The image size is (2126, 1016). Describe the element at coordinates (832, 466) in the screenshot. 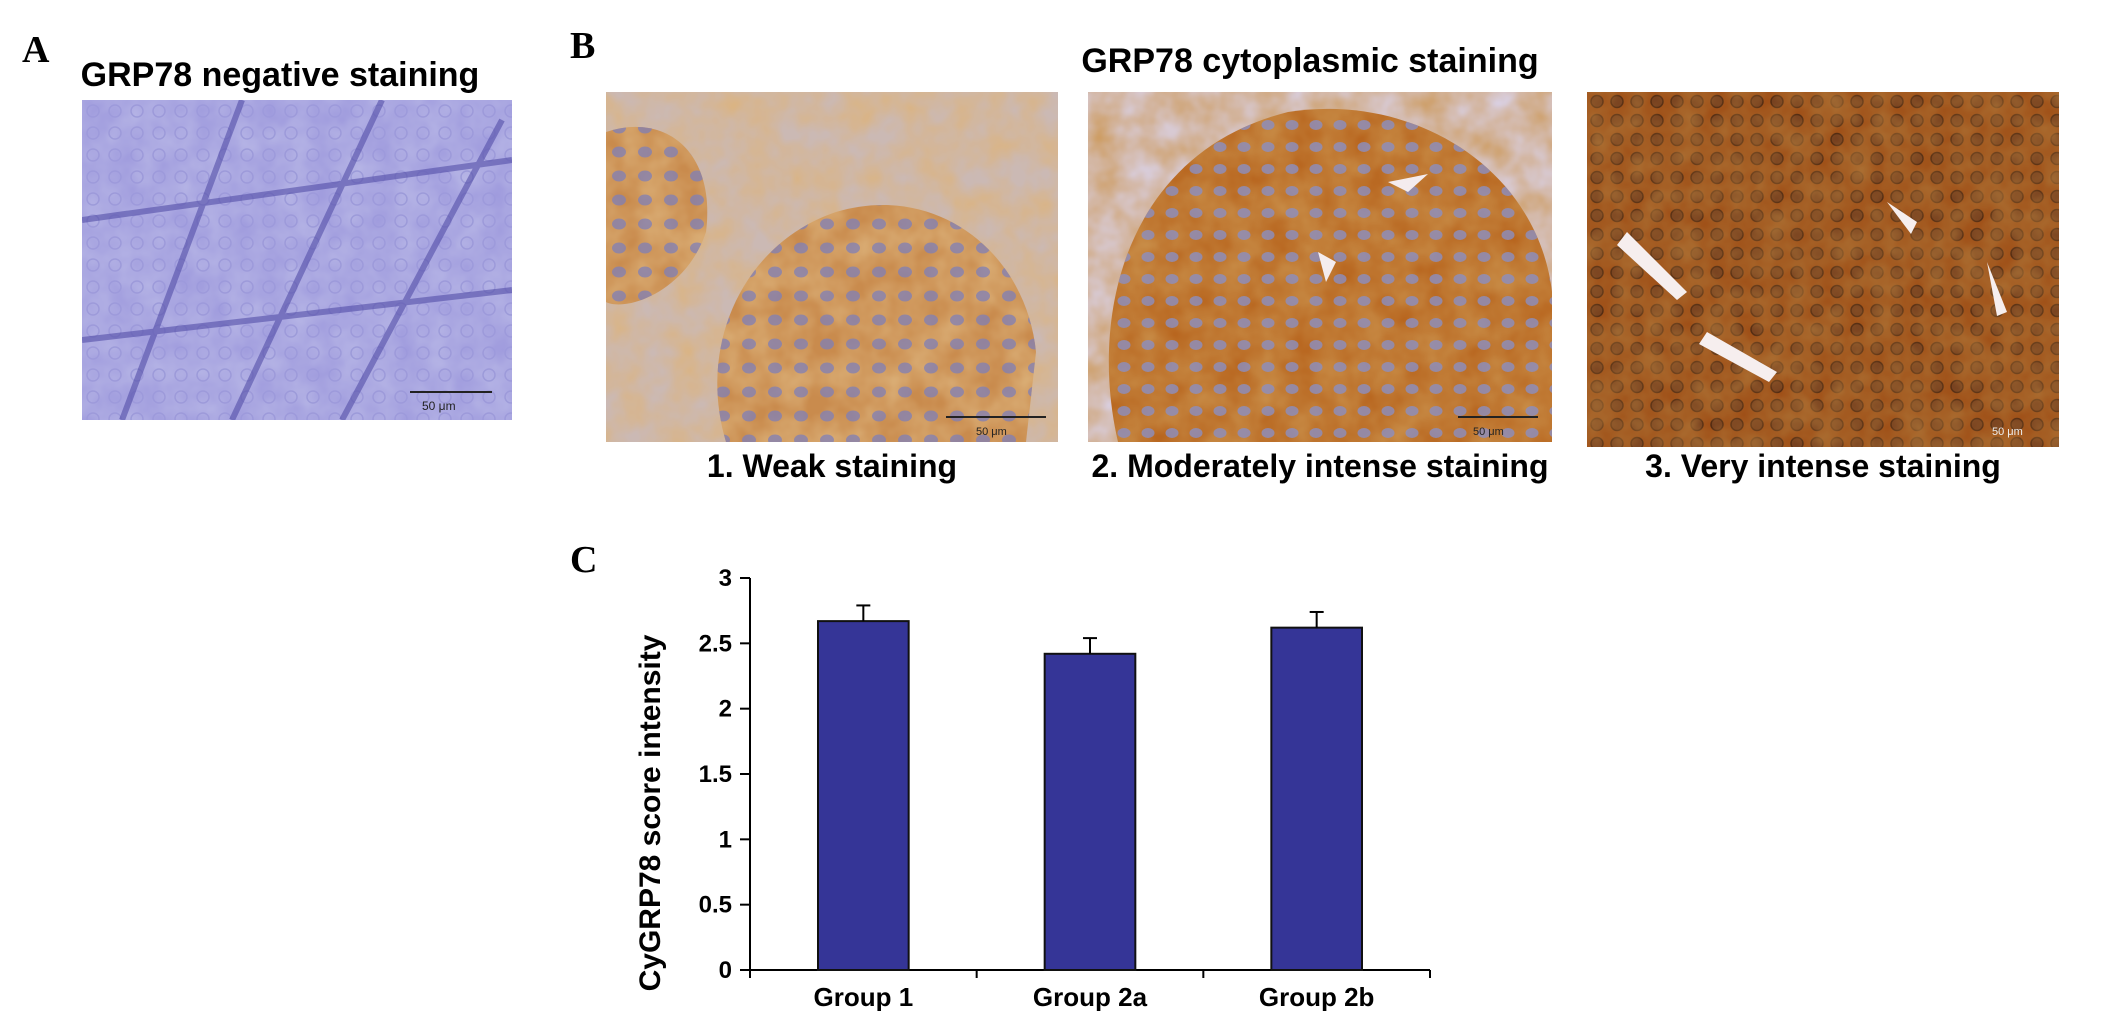

I see `caption-weak-staining: 1. Weak staining` at that location.